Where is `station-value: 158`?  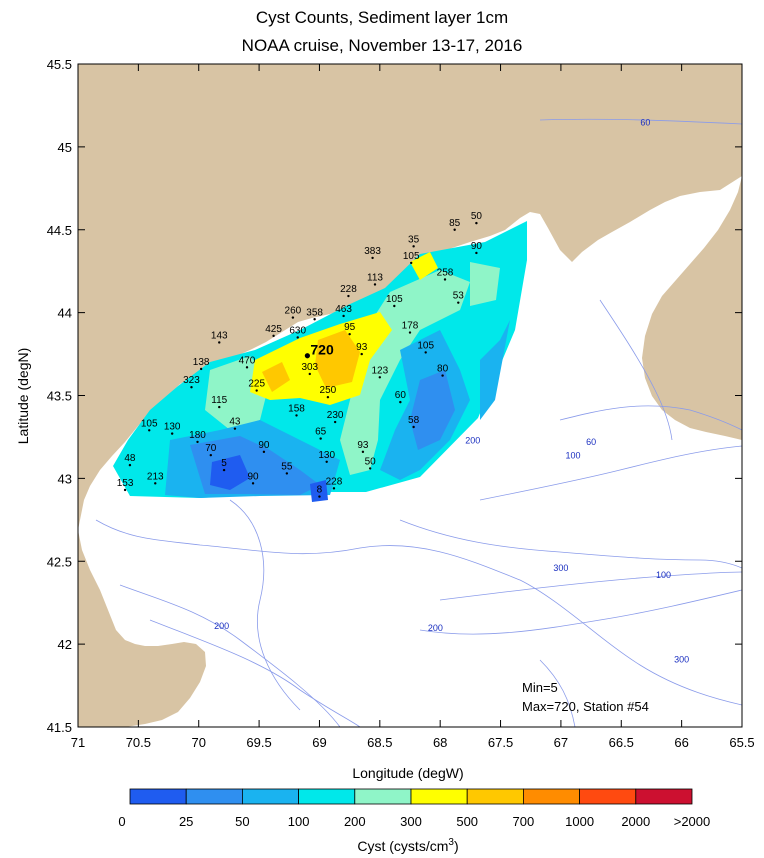 station-value: 158 is located at coordinates (296, 408).